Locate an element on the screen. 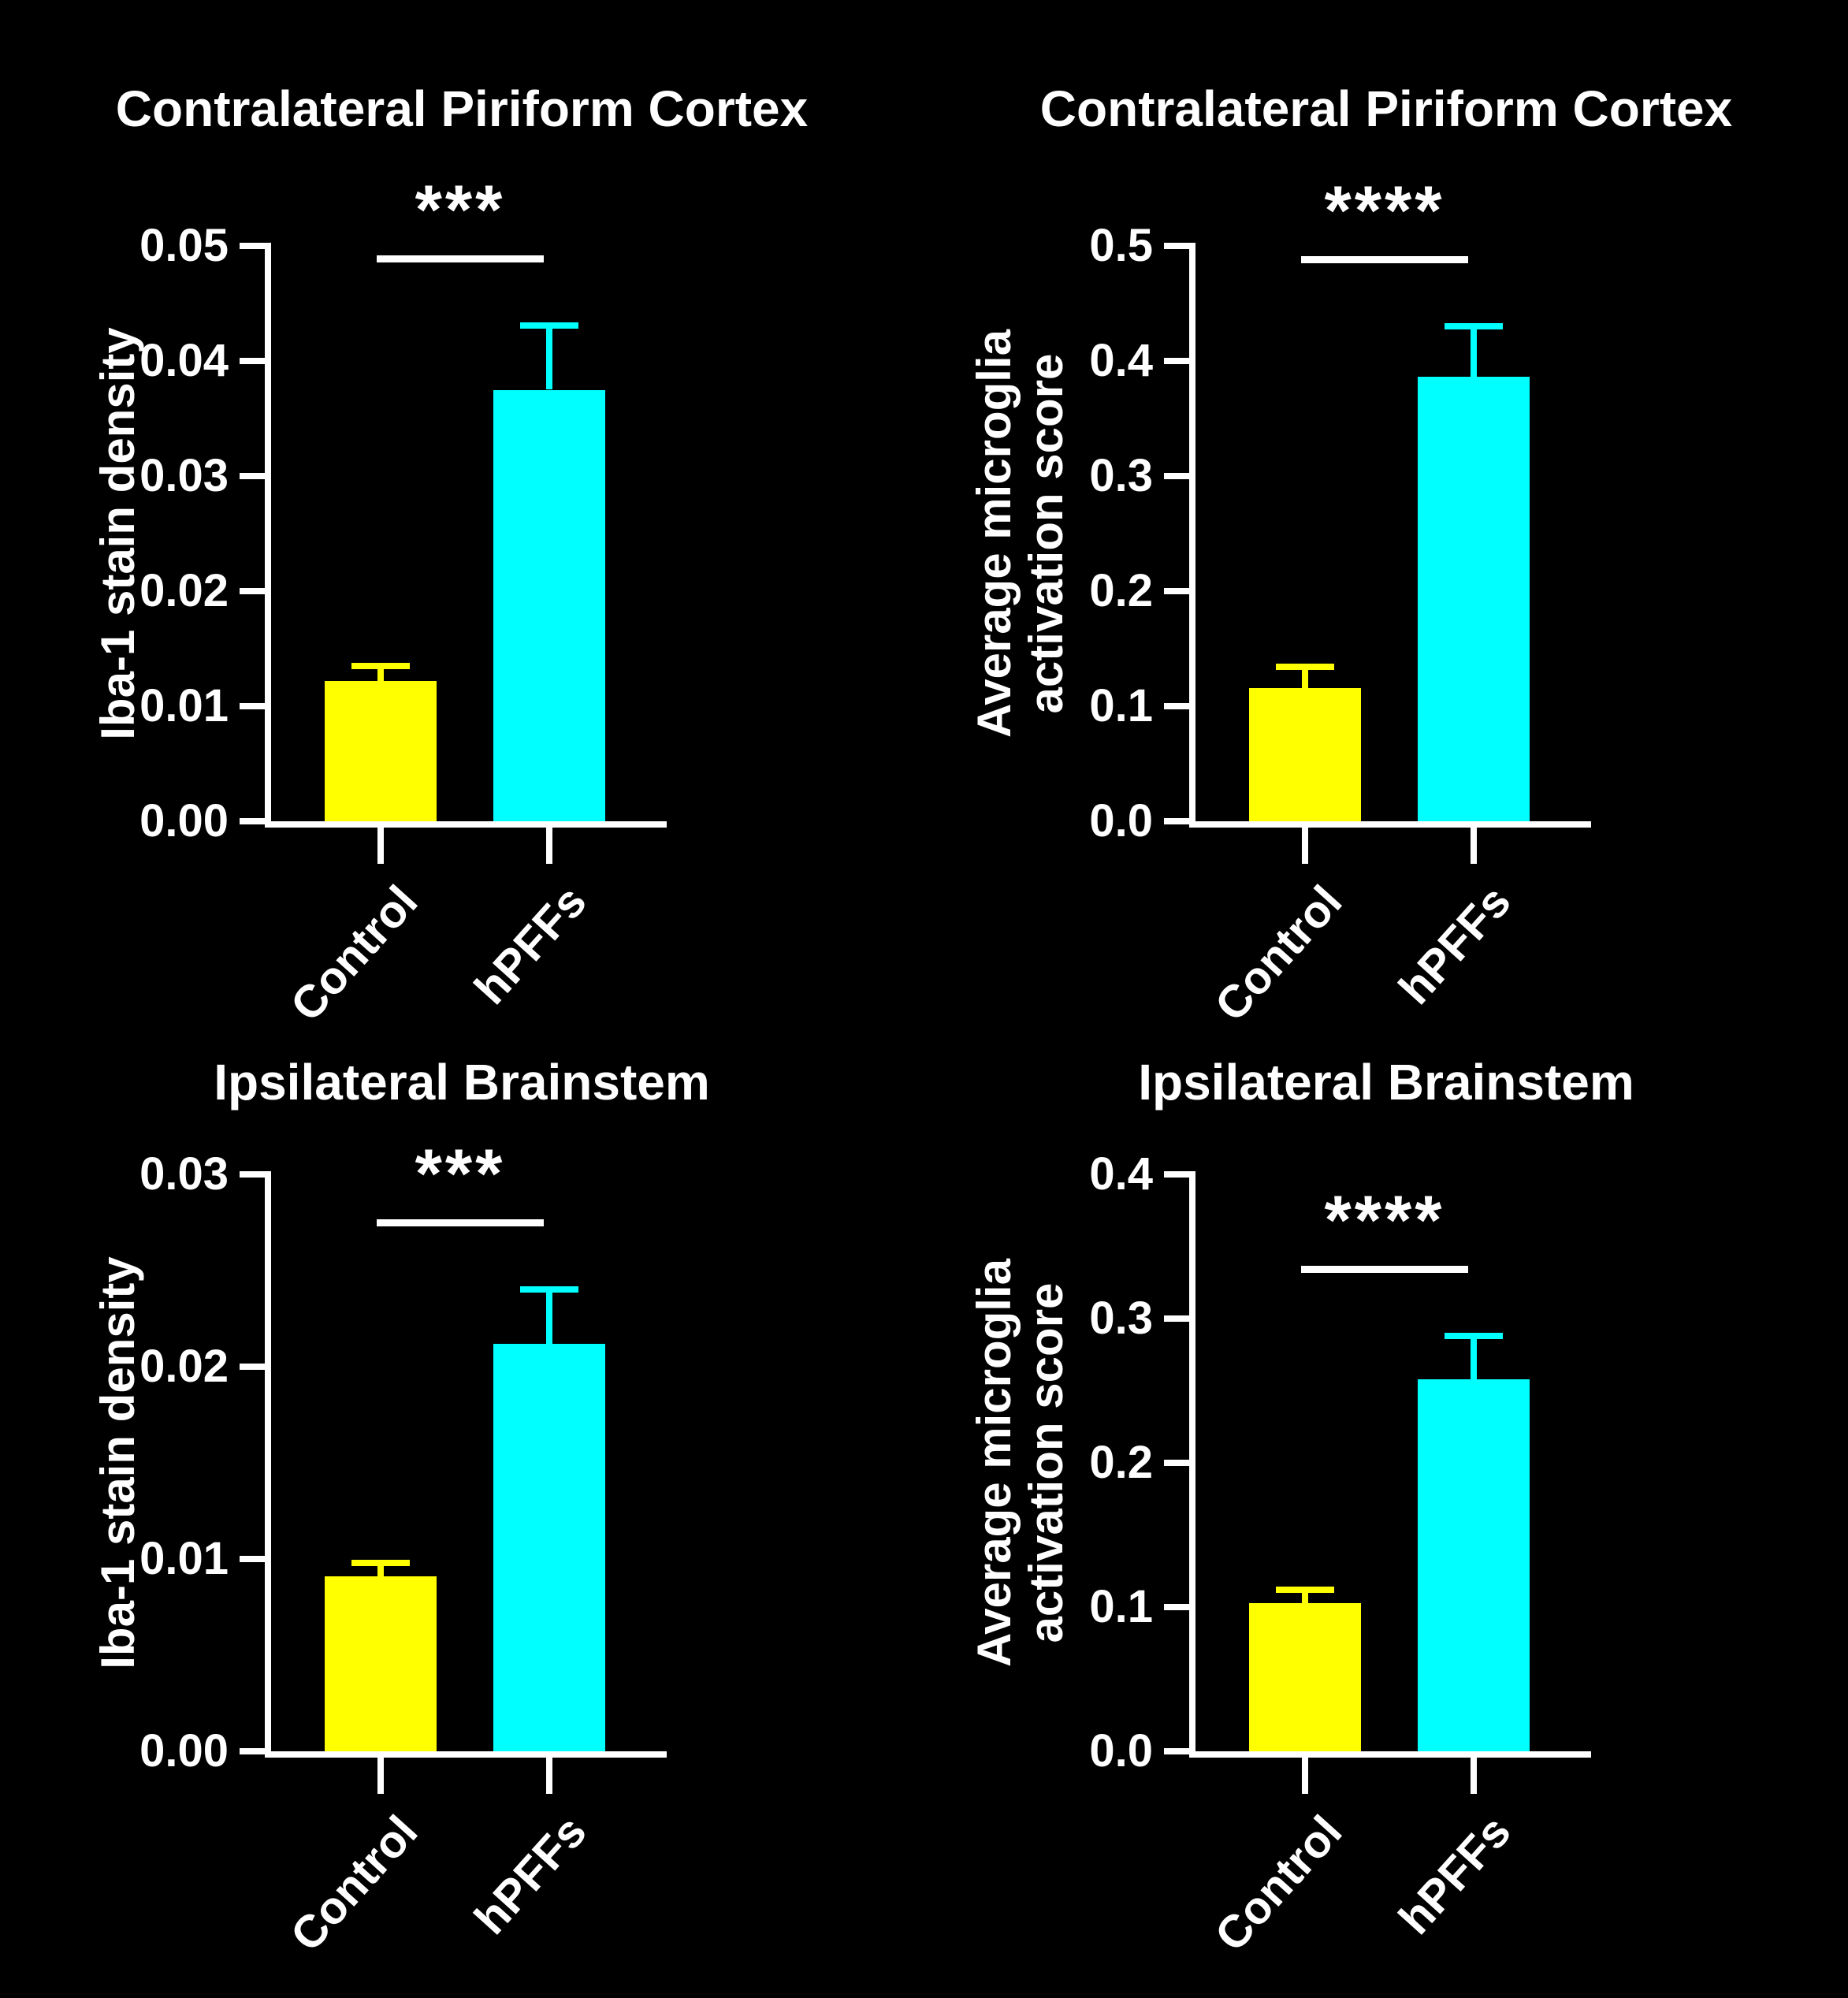 The width and height of the screenshot is (1848, 1998). y-tick-label: 0.5 is located at coordinates (1121, 245).